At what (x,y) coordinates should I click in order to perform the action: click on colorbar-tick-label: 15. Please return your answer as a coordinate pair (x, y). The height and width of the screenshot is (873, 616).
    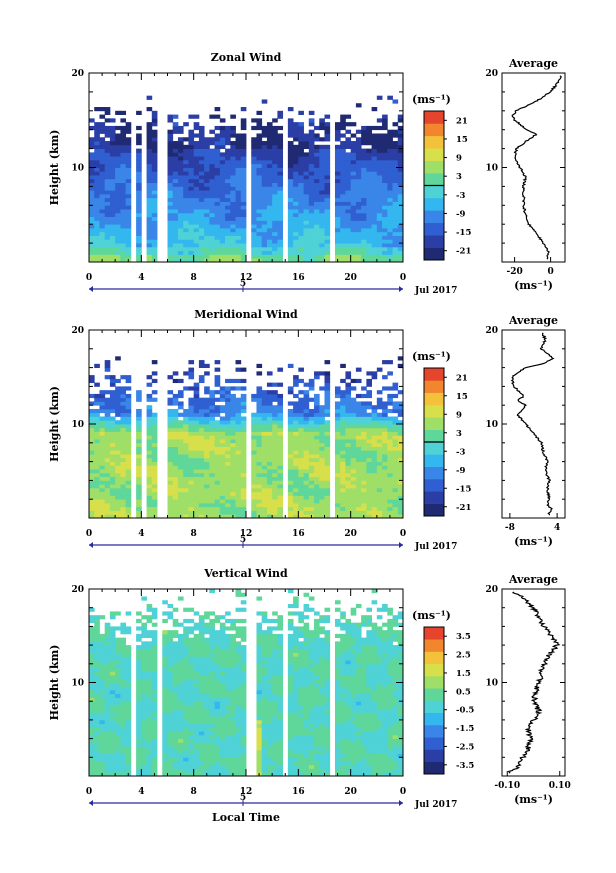
    Looking at the image, I should click on (462, 397).